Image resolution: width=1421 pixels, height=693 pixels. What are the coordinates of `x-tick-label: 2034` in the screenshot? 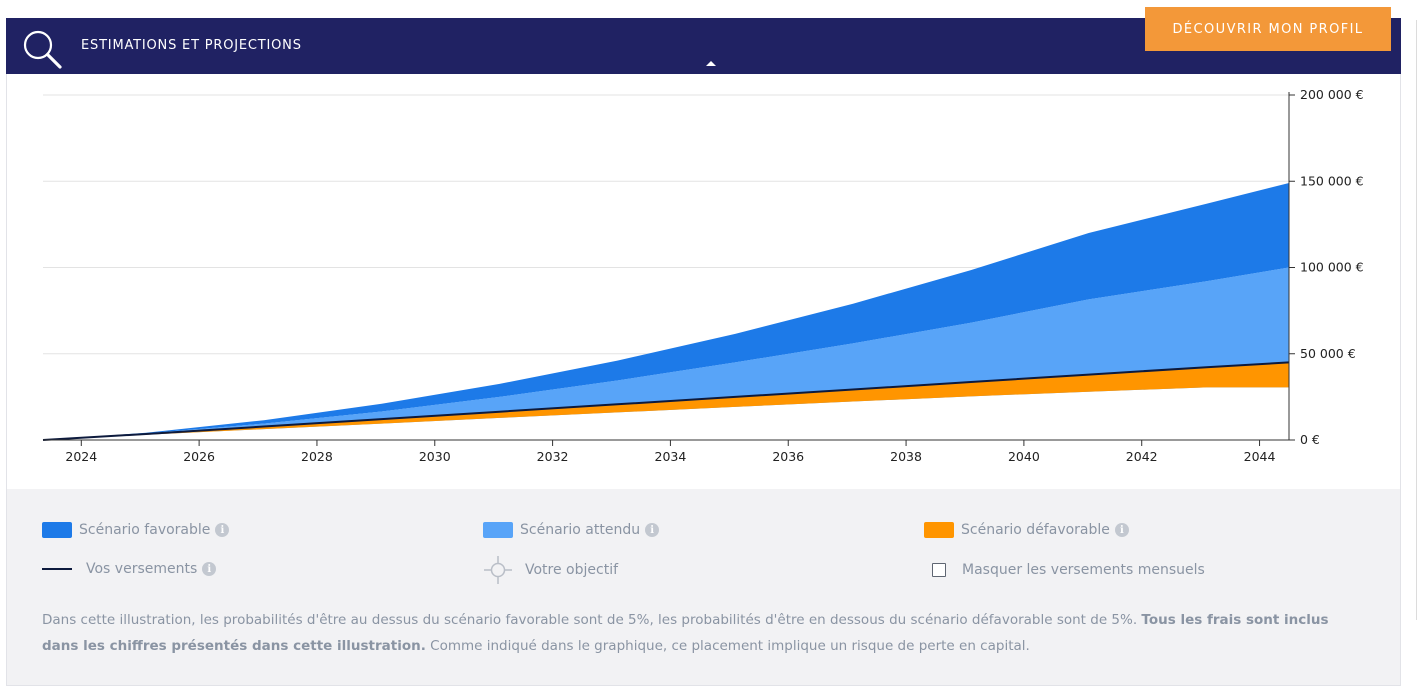 It's located at (671, 456).